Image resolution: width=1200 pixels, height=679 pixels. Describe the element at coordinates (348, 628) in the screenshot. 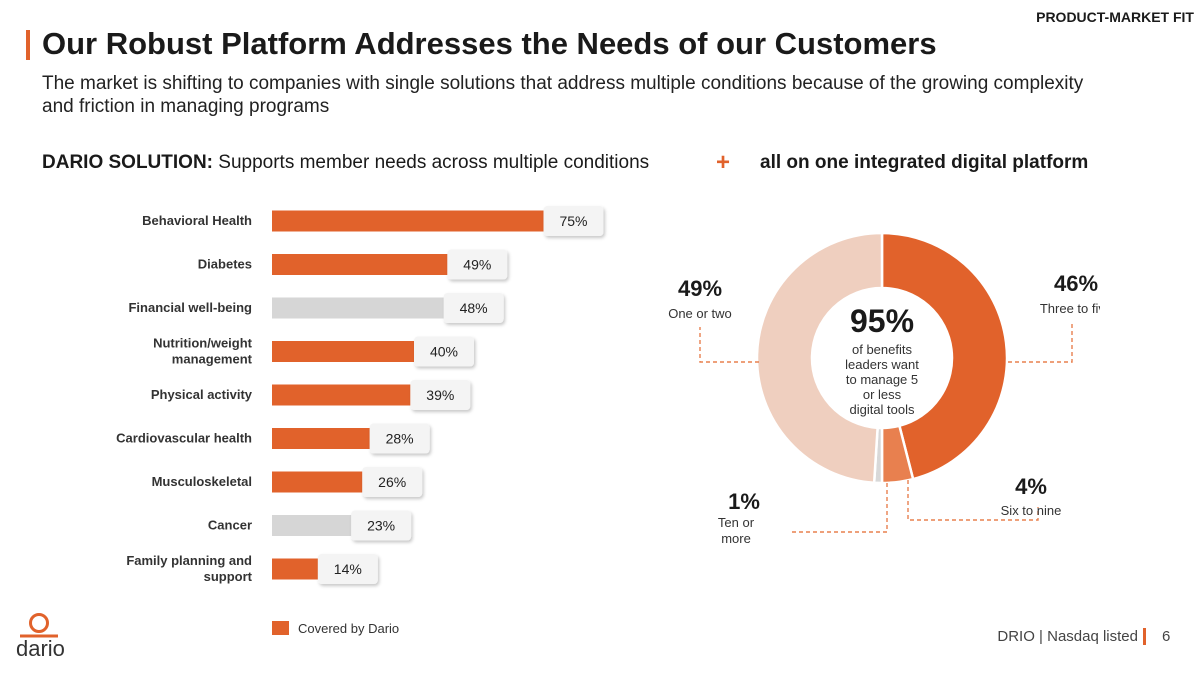

I see `legend-label: Covered by Dario` at that location.